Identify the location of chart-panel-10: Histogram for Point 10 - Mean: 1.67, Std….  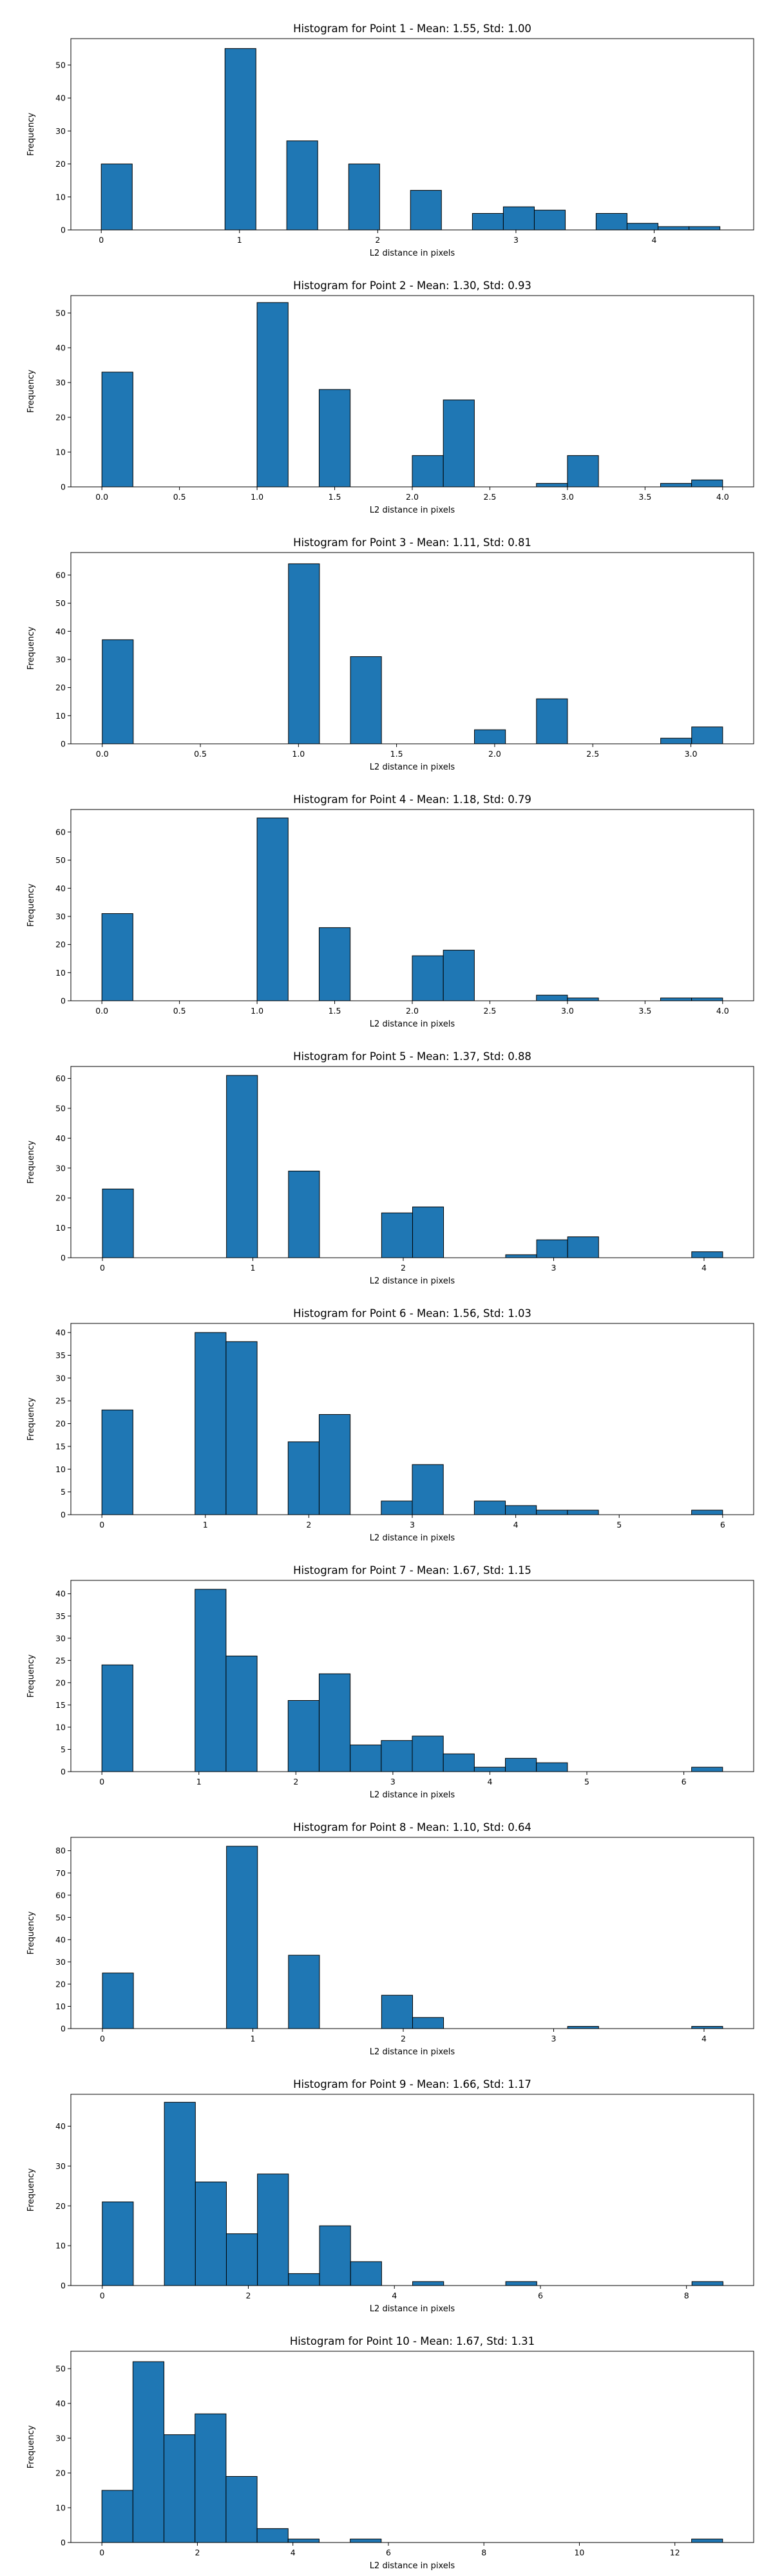
(390, 2453).